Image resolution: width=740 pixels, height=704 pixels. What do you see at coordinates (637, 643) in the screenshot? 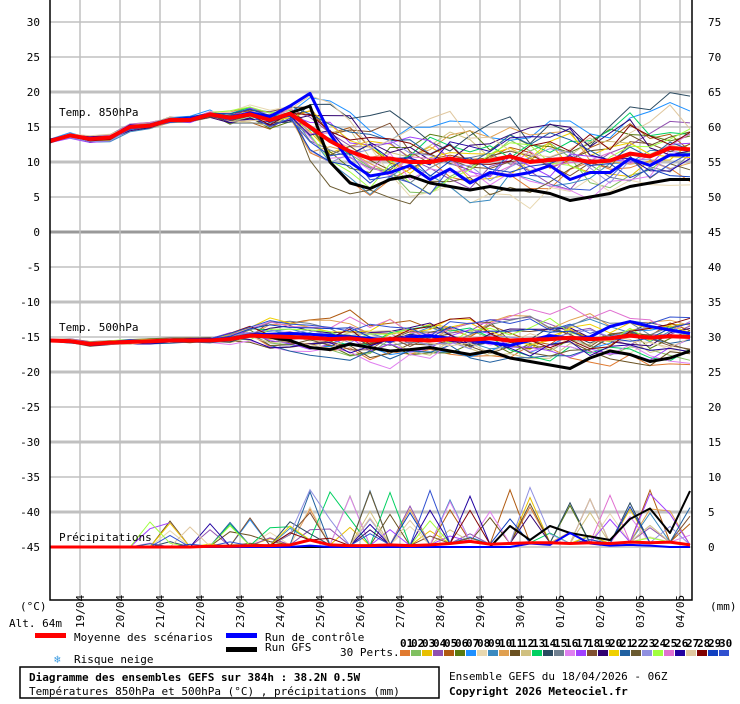
I see `pert-legend-label: 22` at bounding box center [637, 643].